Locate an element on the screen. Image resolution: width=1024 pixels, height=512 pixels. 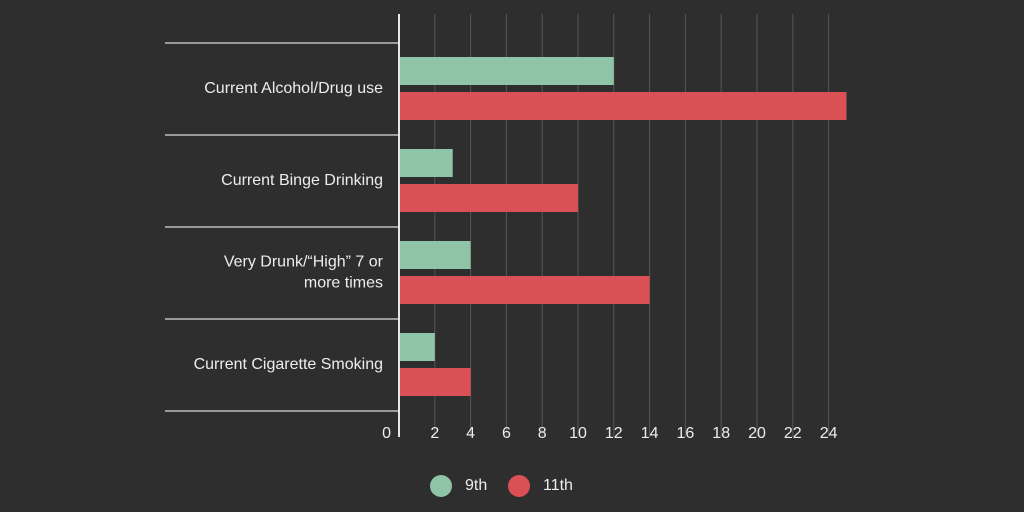
category-label: Current Cigarette Smoking is located at coordinates (288, 364).